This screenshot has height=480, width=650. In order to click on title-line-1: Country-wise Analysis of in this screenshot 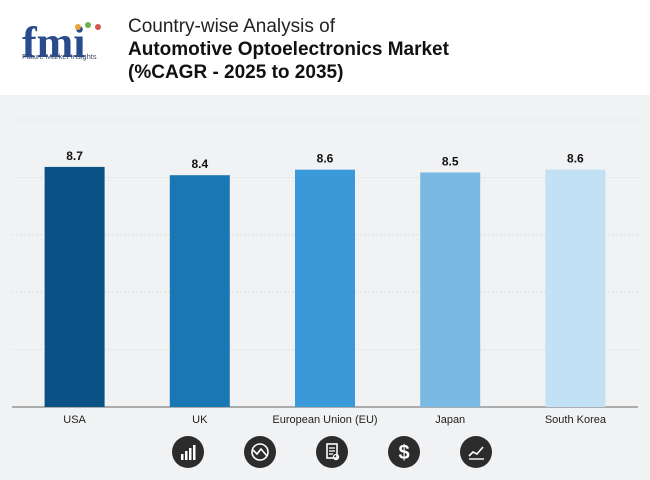, I will do `click(231, 26)`.